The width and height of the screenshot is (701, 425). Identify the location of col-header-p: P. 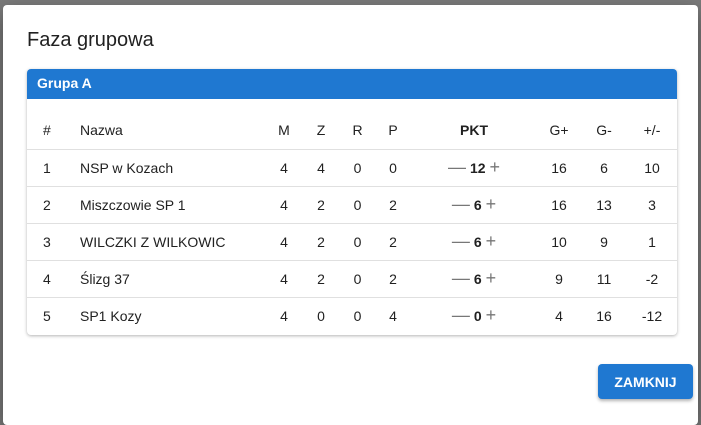
(393, 131).